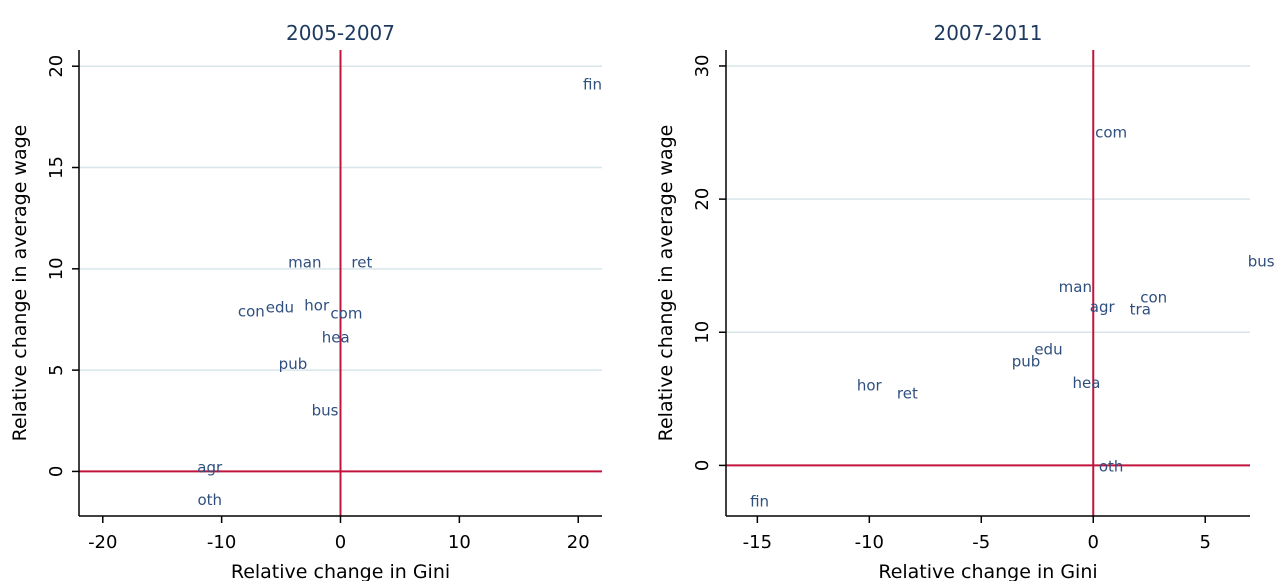  Describe the element at coordinates (870, 386) in the screenshot. I see `chart2-point-hor: hor` at that location.